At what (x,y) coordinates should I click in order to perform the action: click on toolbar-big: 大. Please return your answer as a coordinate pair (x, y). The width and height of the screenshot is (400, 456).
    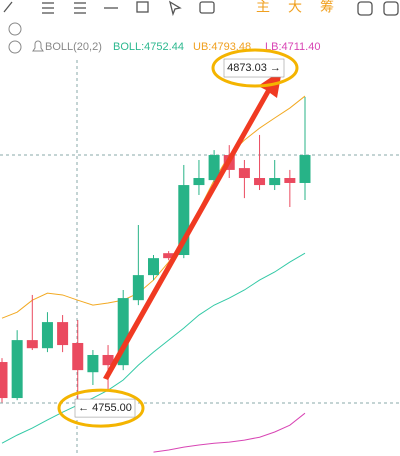
    Looking at the image, I should click on (295, 7).